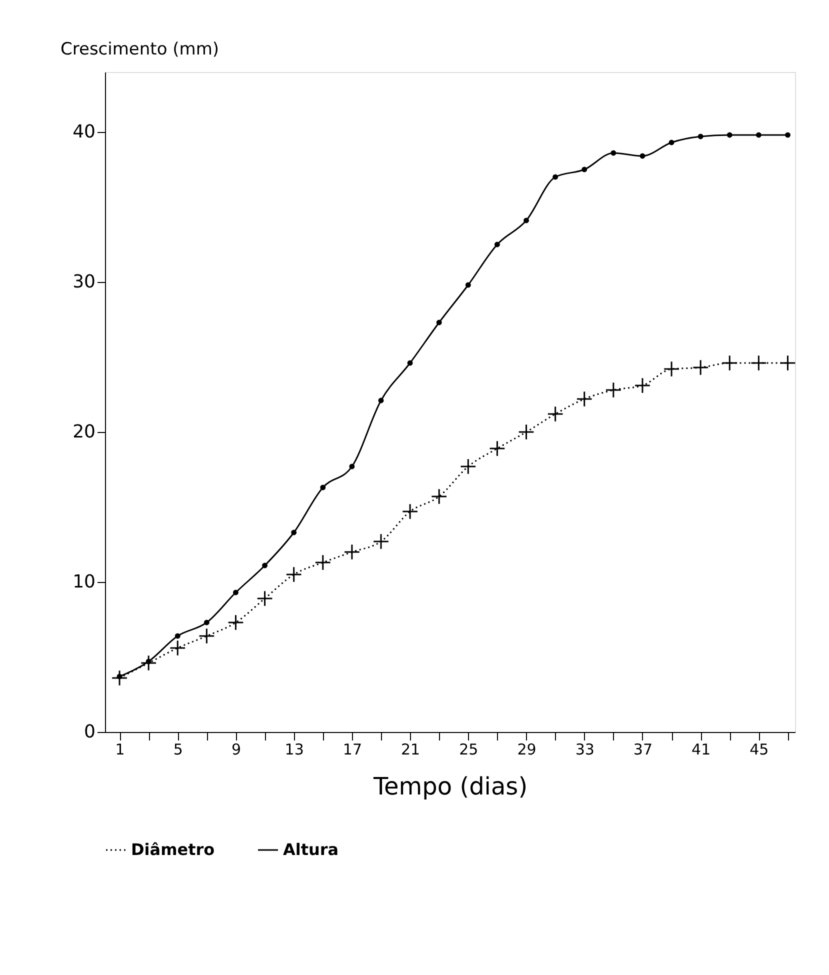 The image size is (829, 975). I want to click on x-tick-label: 41, so click(701, 749).